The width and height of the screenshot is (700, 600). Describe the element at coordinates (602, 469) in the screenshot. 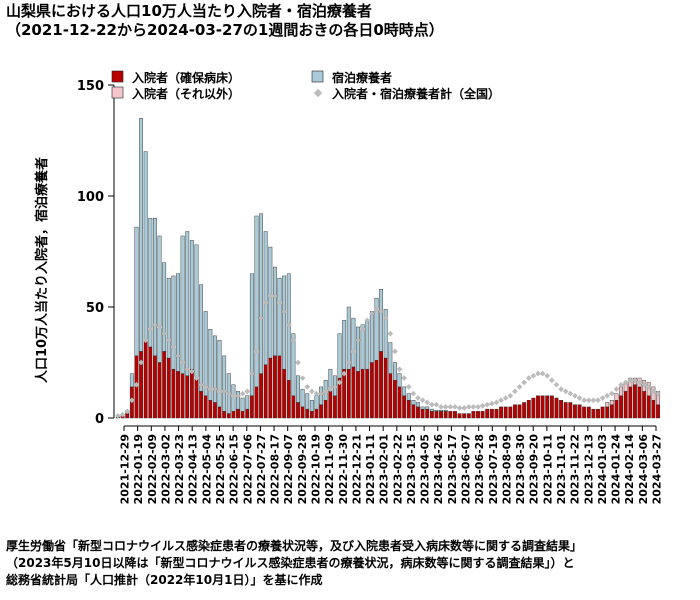

I see `x-tick-label: 2024-01-03` at that location.